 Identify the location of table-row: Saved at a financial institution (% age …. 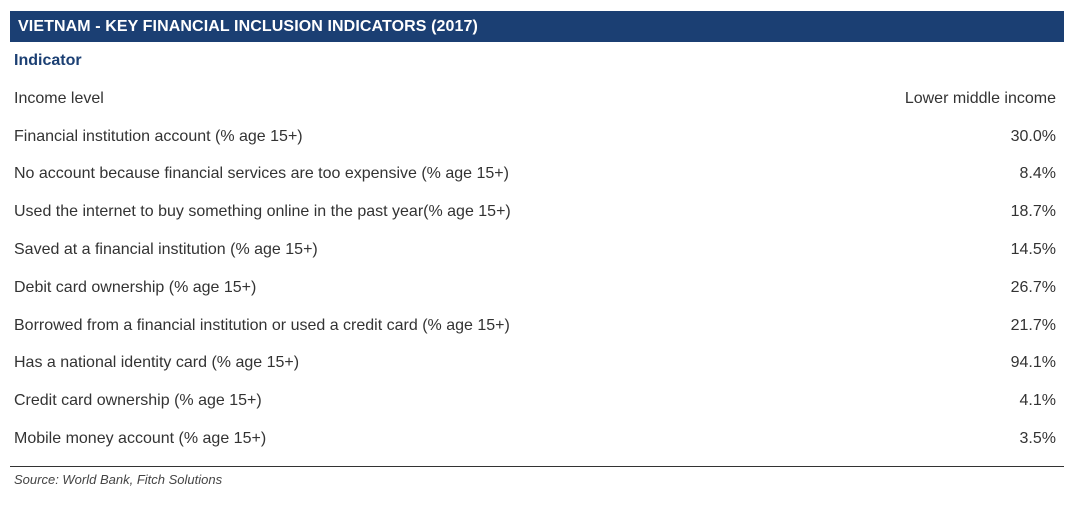
(537, 250).